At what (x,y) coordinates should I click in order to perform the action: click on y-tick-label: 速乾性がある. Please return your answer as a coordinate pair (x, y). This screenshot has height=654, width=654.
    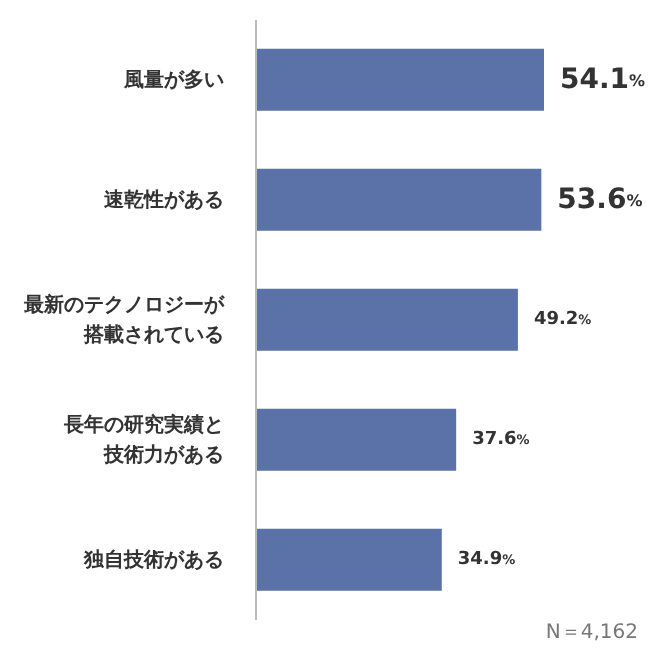
    Looking at the image, I should click on (163, 199).